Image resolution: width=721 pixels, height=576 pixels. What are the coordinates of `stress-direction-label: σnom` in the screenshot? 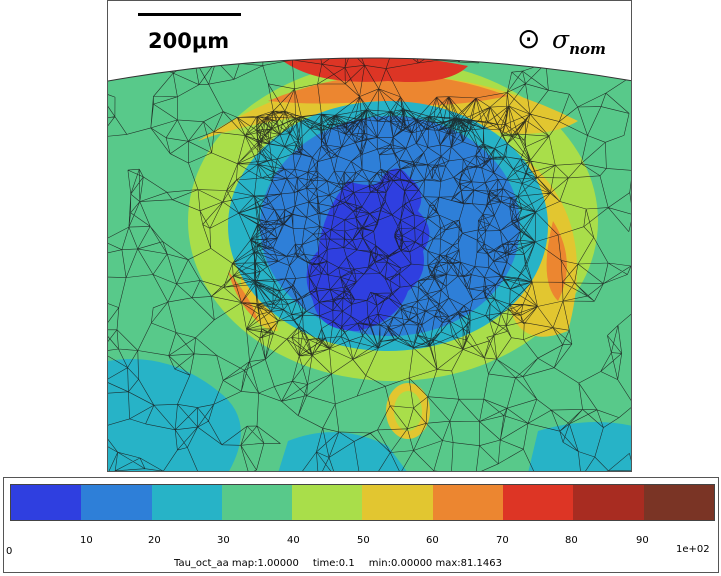 It's located at (579, 41).